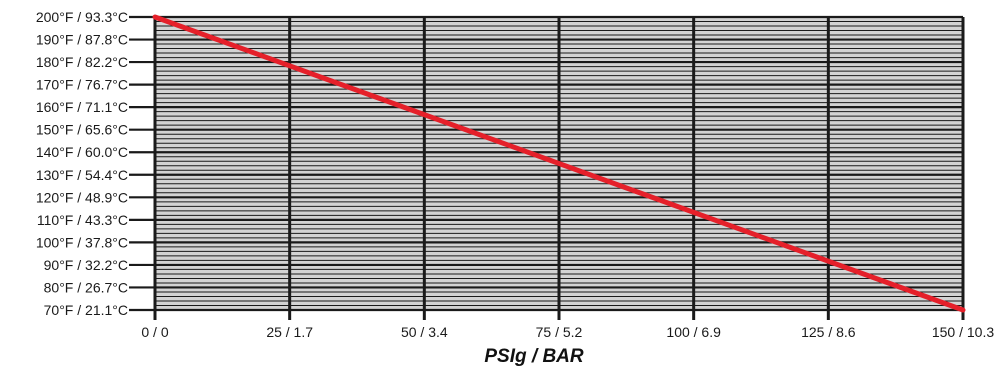  What do you see at coordinates (82, 130) in the screenshot?
I see `y-tick-label: 150°F / 65.6°C` at bounding box center [82, 130].